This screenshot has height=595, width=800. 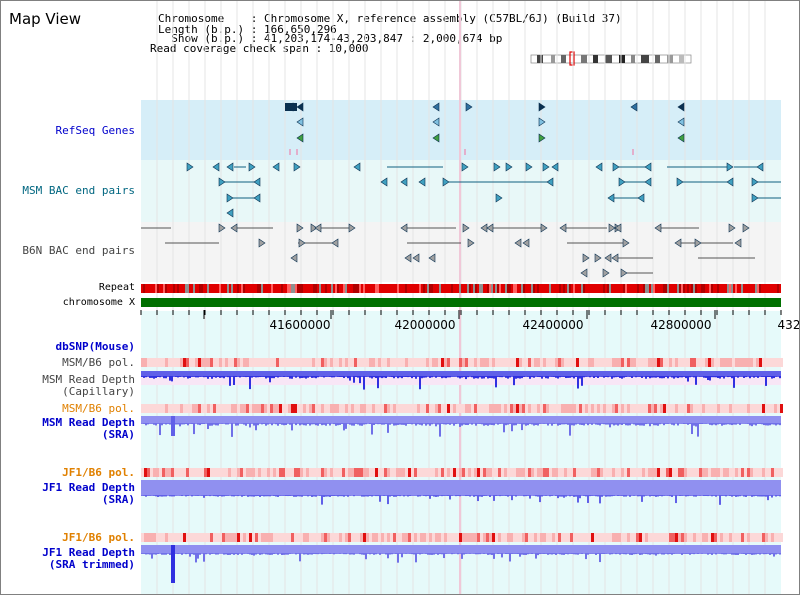 What do you see at coordinates (88, 428) in the screenshot?
I see `track-label-msm-read-depth-sra: MSM Read Depth (SRA)` at bounding box center [88, 428].